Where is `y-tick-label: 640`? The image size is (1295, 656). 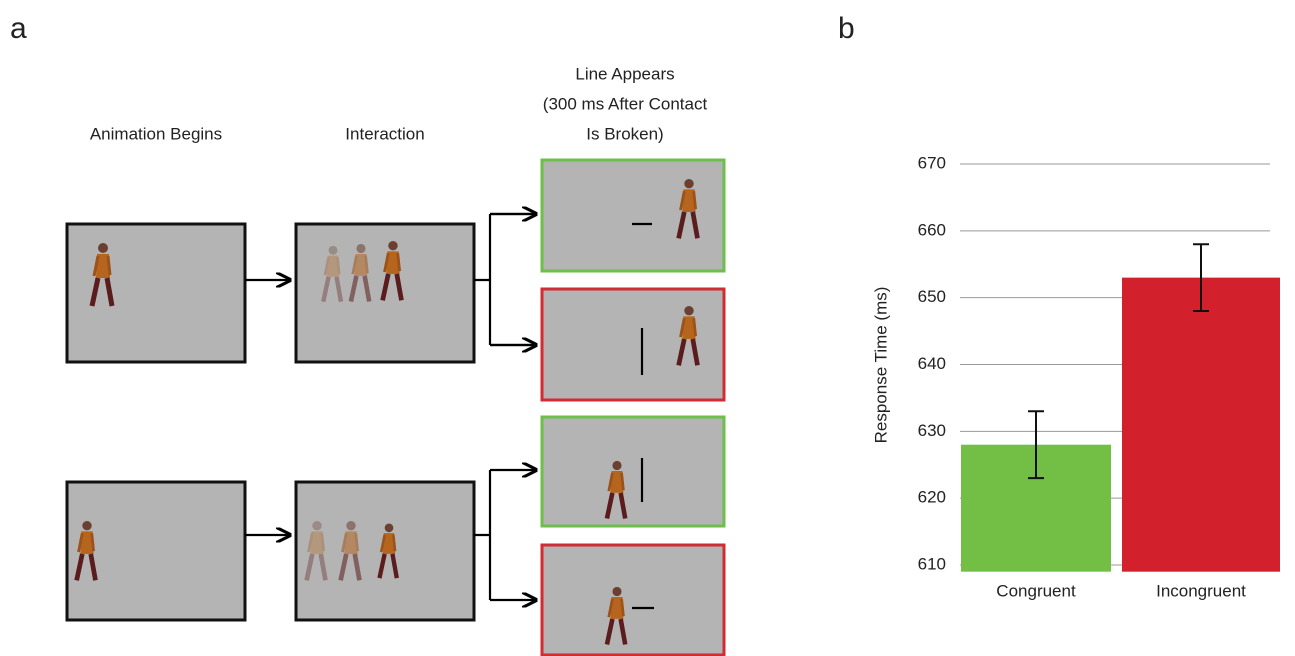 y-tick-label: 640 is located at coordinates (932, 363).